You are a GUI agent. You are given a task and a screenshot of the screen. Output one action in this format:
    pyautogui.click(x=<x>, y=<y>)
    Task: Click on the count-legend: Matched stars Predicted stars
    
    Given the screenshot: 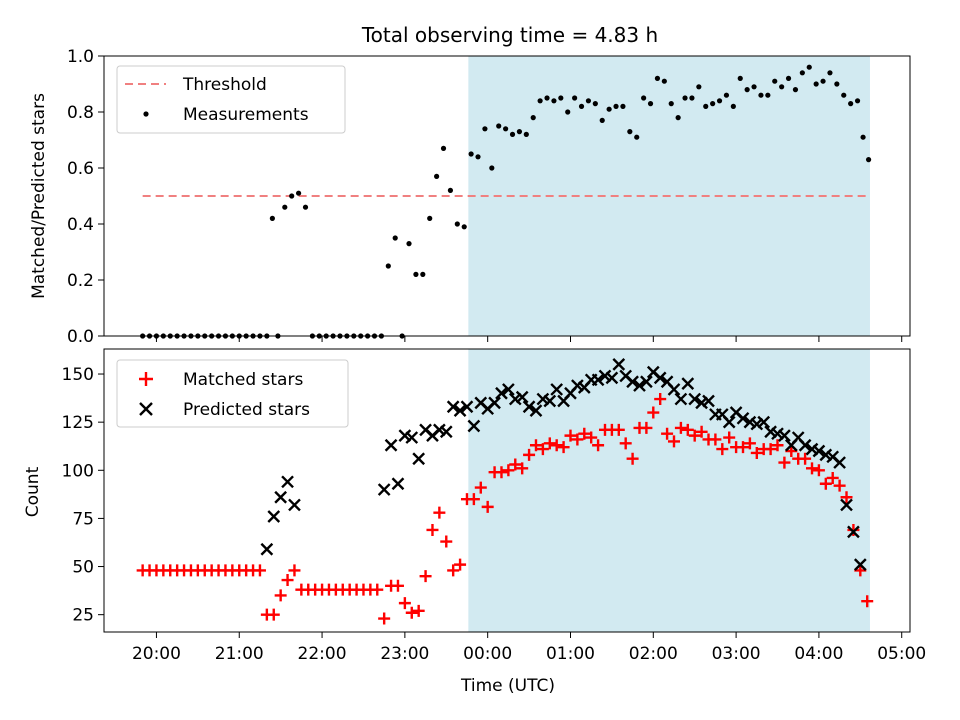 What is the action you would take?
    pyautogui.click(x=232, y=393)
    